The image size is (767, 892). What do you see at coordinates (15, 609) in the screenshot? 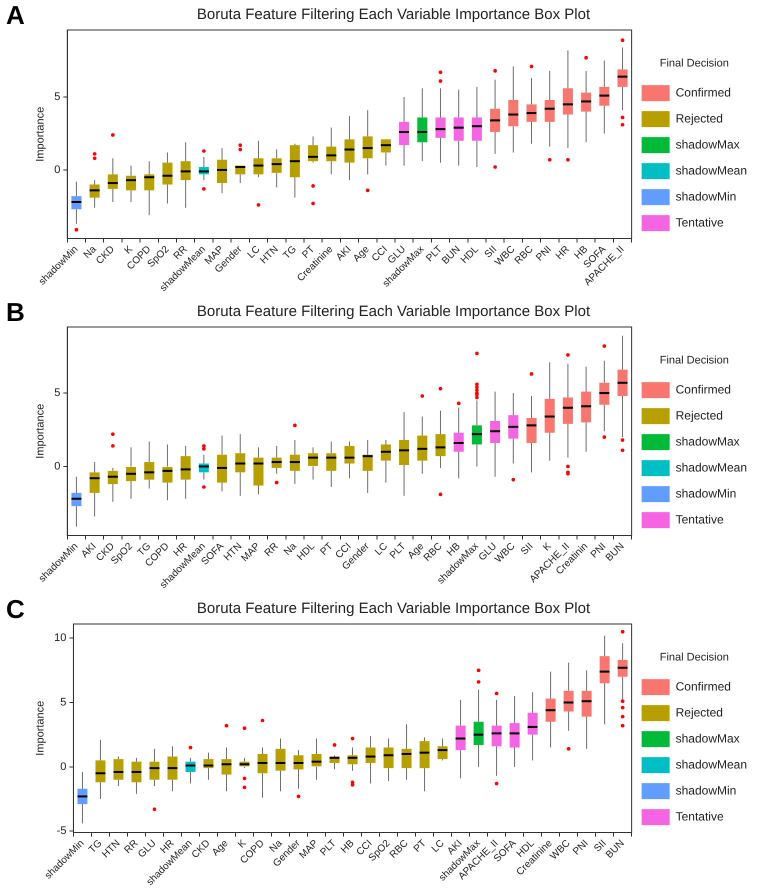
I see `text: C` at bounding box center [15, 609].